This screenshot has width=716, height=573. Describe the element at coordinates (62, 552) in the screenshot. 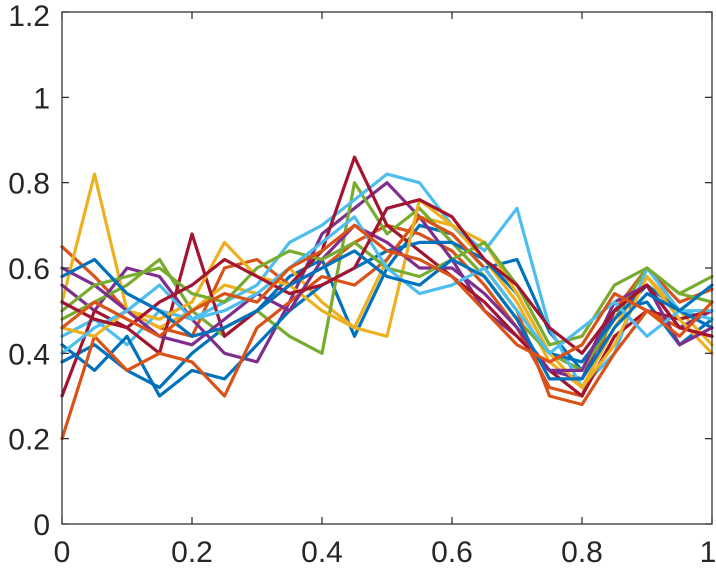

I see `x-tick-label-0: 0` at that location.